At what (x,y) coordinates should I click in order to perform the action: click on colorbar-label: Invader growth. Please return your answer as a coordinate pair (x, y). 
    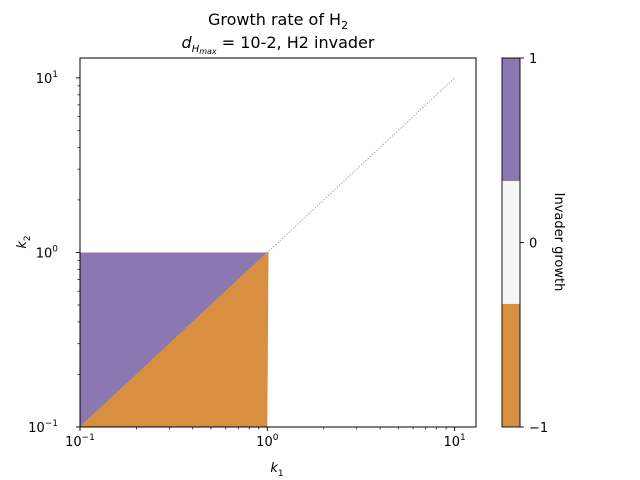
    Looking at the image, I should click on (558, 242).